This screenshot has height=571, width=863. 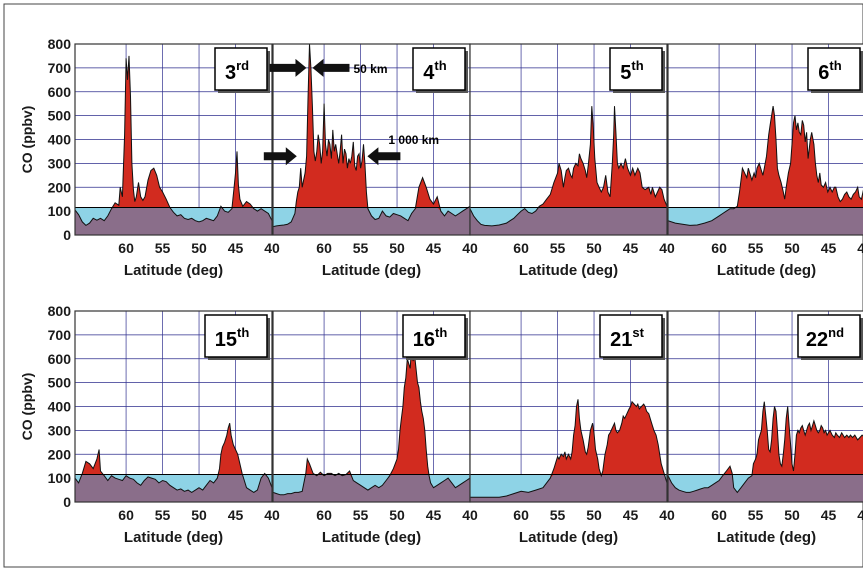 I want to click on day-label: 6th, so click(x=829, y=71).